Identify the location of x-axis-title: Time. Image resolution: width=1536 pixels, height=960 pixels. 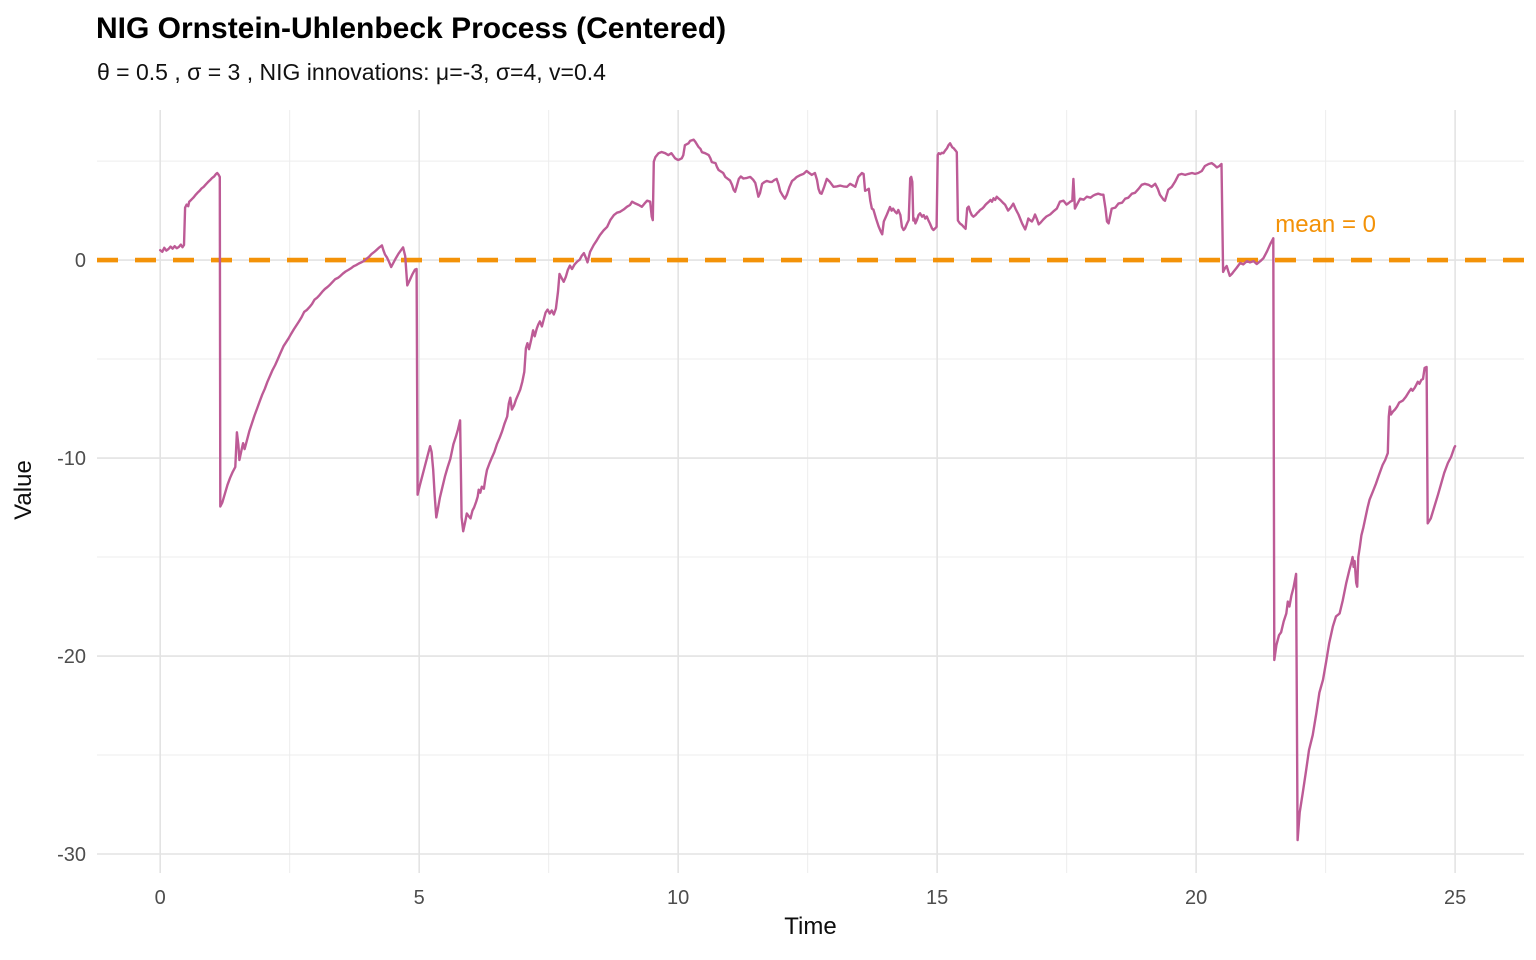
(810, 926).